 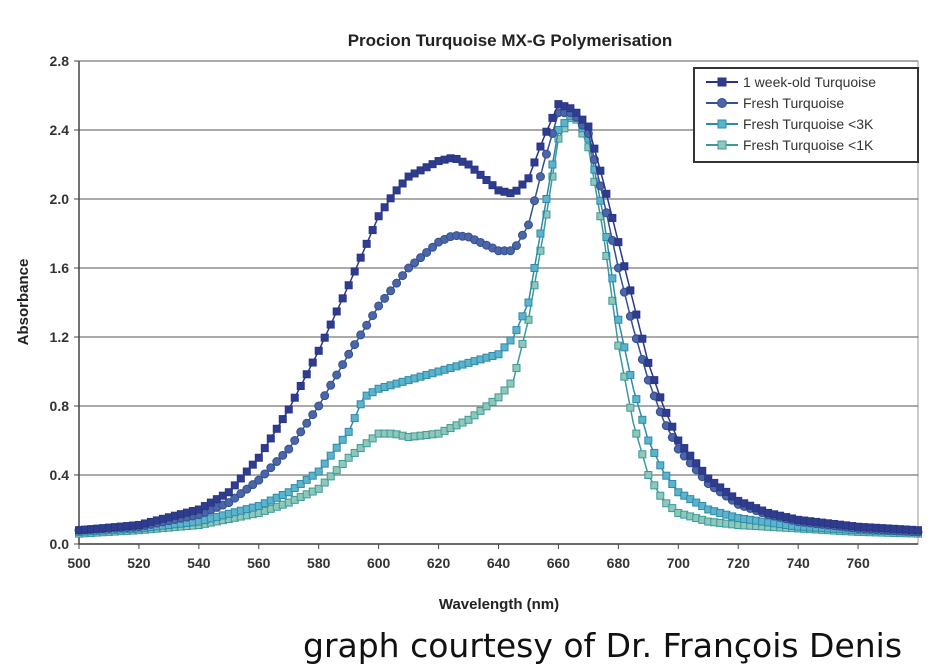 What do you see at coordinates (793, 103) in the screenshot?
I see `legend-label: Fresh Turquoise` at bounding box center [793, 103].